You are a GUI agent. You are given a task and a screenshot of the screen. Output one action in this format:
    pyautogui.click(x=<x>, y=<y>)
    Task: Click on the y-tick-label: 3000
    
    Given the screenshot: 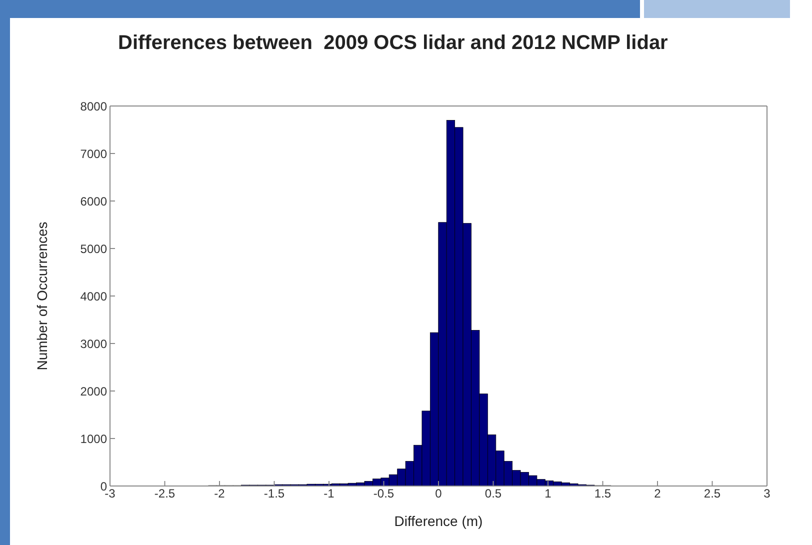 What is the action you would take?
    pyautogui.click(x=94, y=343)
    